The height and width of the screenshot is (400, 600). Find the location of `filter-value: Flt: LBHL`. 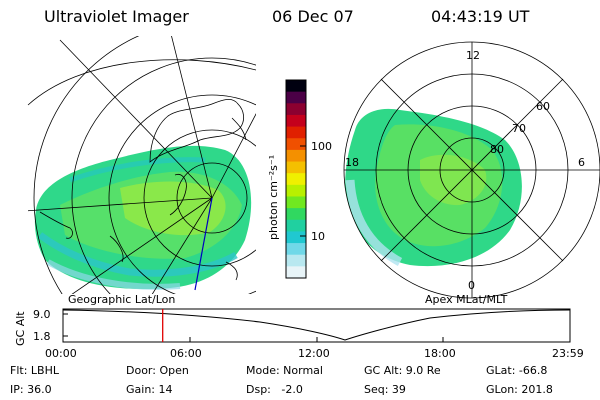

filter-value: Flt: LBHL is located at coordinates (34, 370).